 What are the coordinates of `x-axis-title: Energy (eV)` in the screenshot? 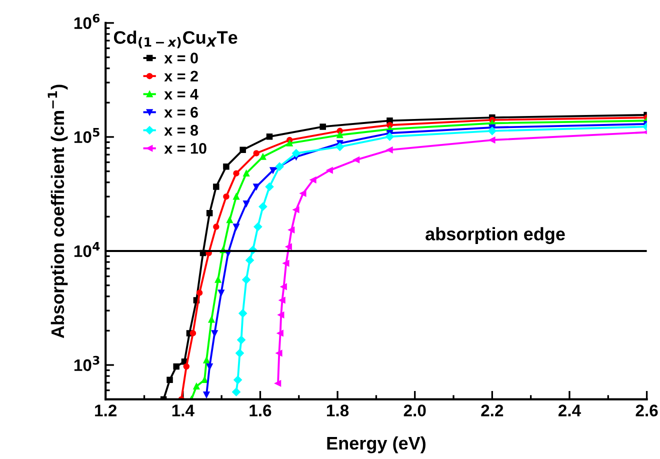 It's located at (376, 445).